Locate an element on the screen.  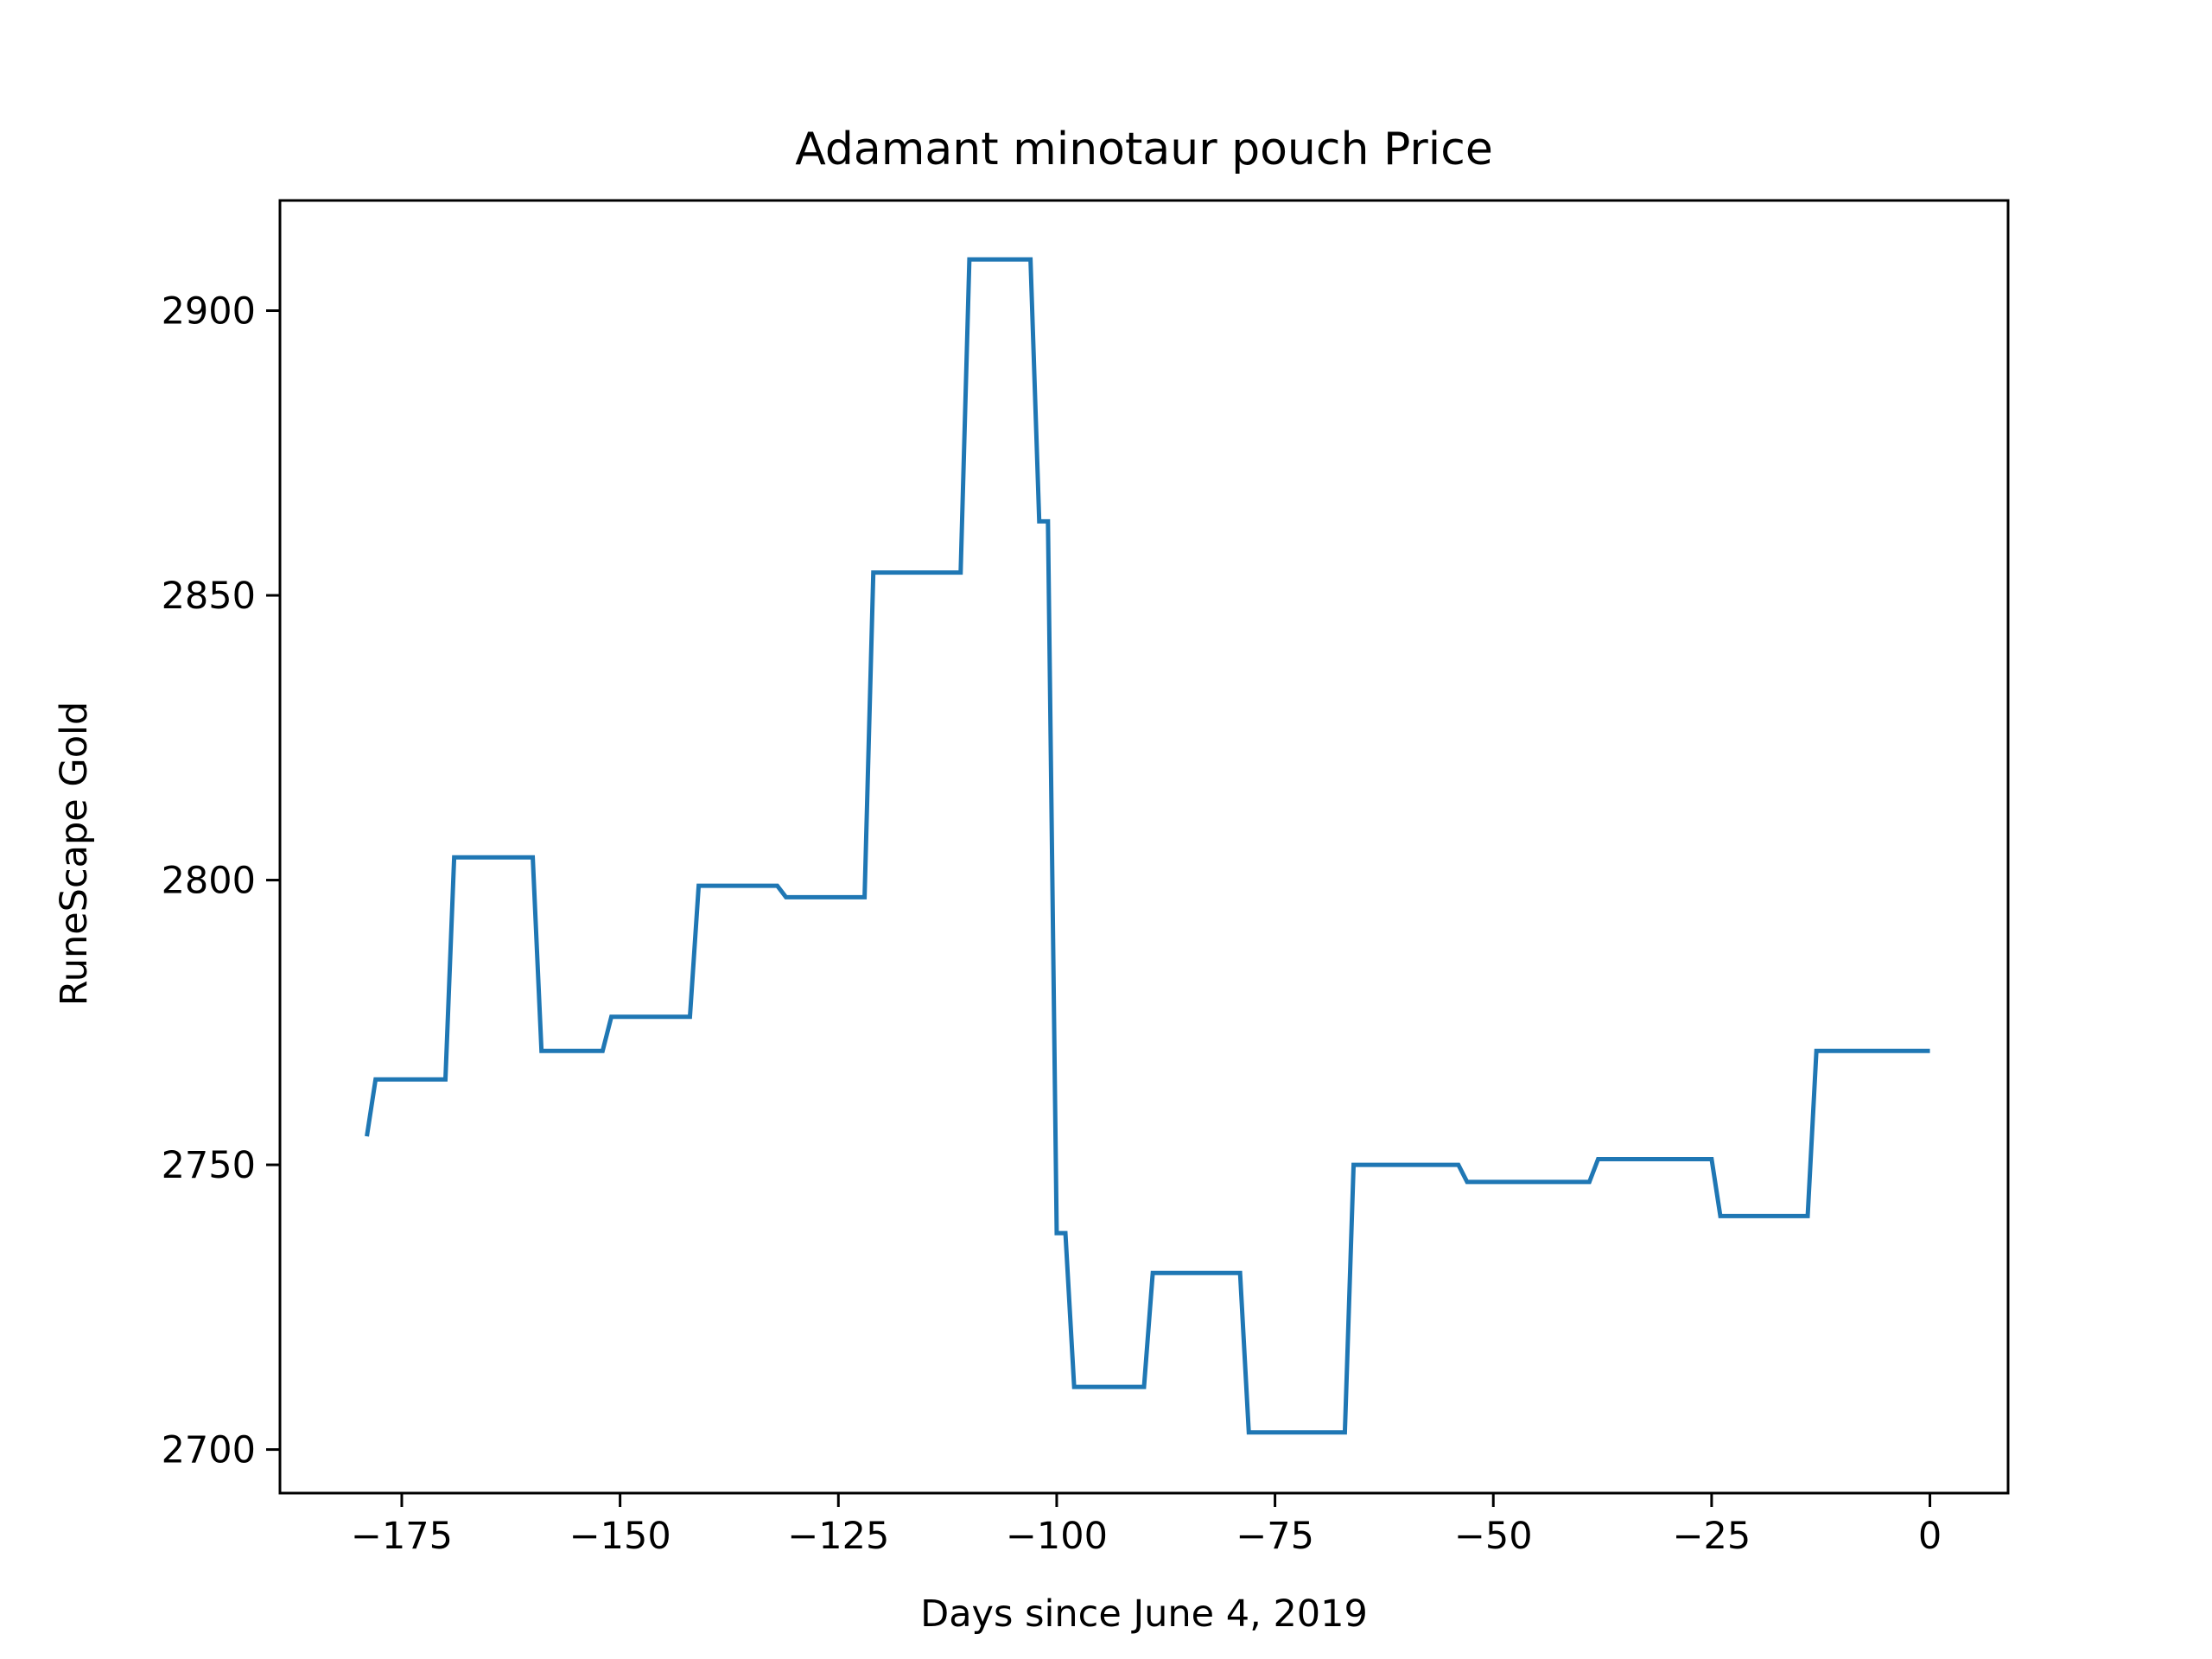
chart-title: Adamant minotaur pouch Price is located at coordinates (1144, 149).